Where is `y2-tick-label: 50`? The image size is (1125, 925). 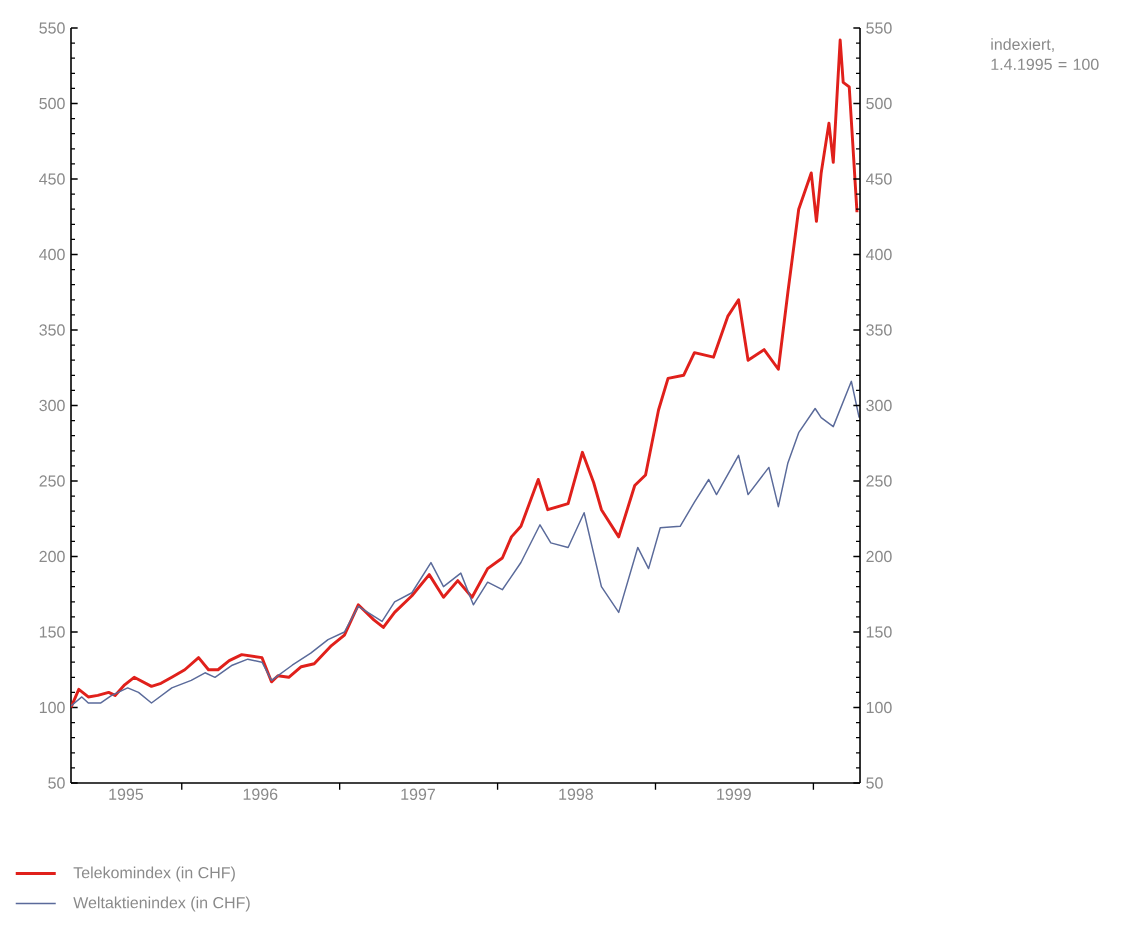 y2-tick-label: 50 is located at coordinates (874, 783).